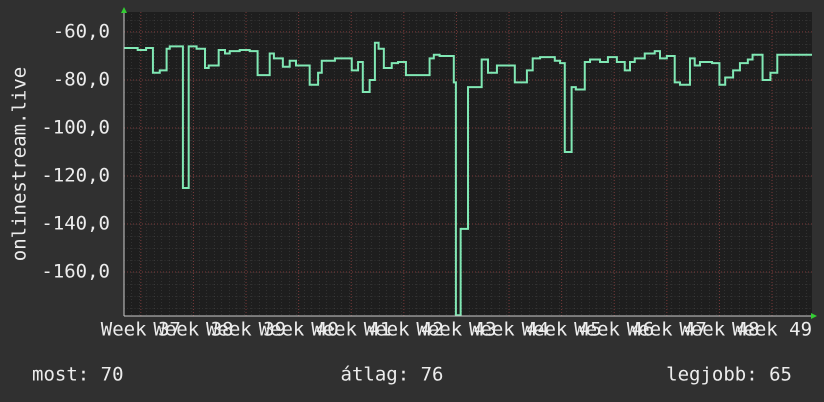 This screenshot has height=402, width=824. I want to click on x-arrow, so click(814, 316).